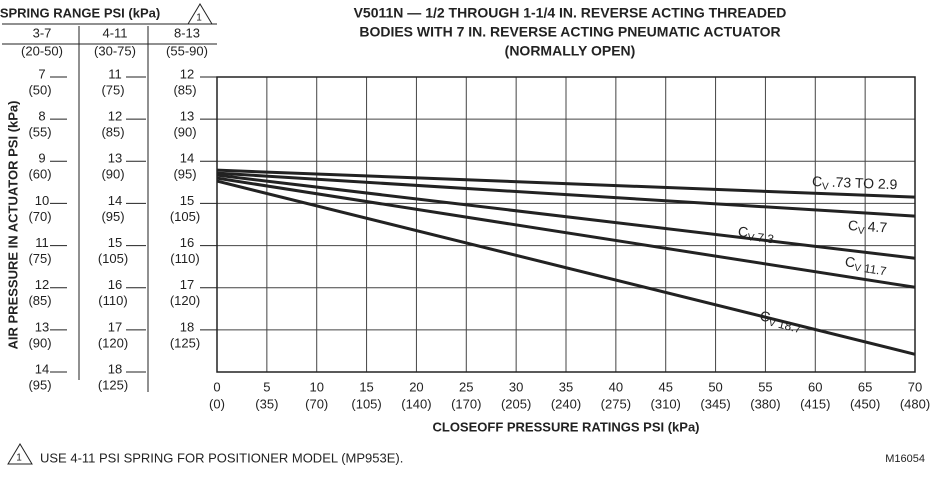 The width and height of the screenshot is (940, 480). Describe the element at coordinates (765, 403) in the screenshot. I see `x-tick-kpa: (380)` at that location.